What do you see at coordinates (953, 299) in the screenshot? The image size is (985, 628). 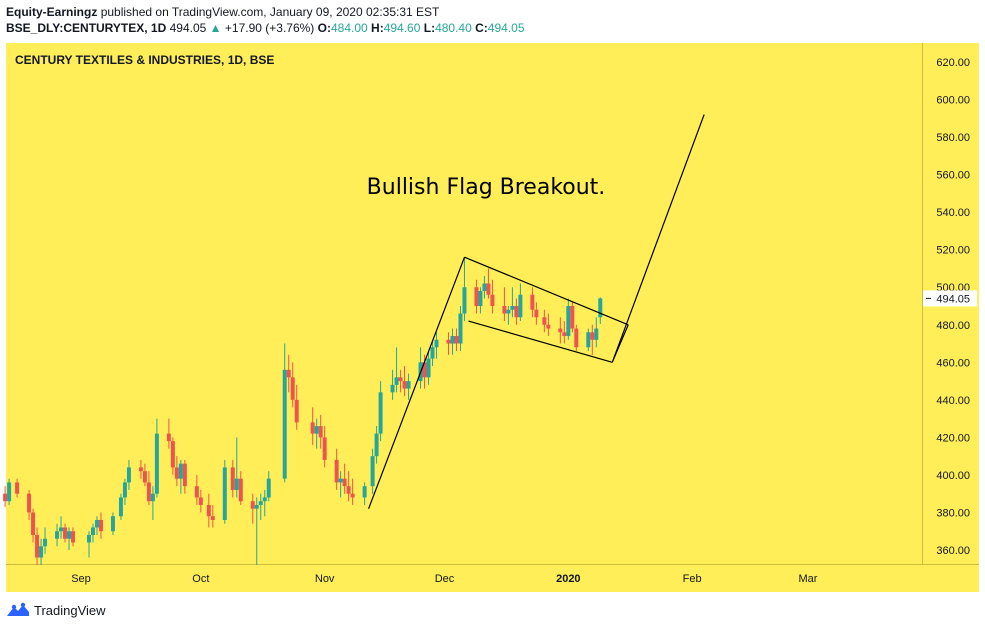 I see `last-price-label: 494.05` at bounding box center [953, 299].